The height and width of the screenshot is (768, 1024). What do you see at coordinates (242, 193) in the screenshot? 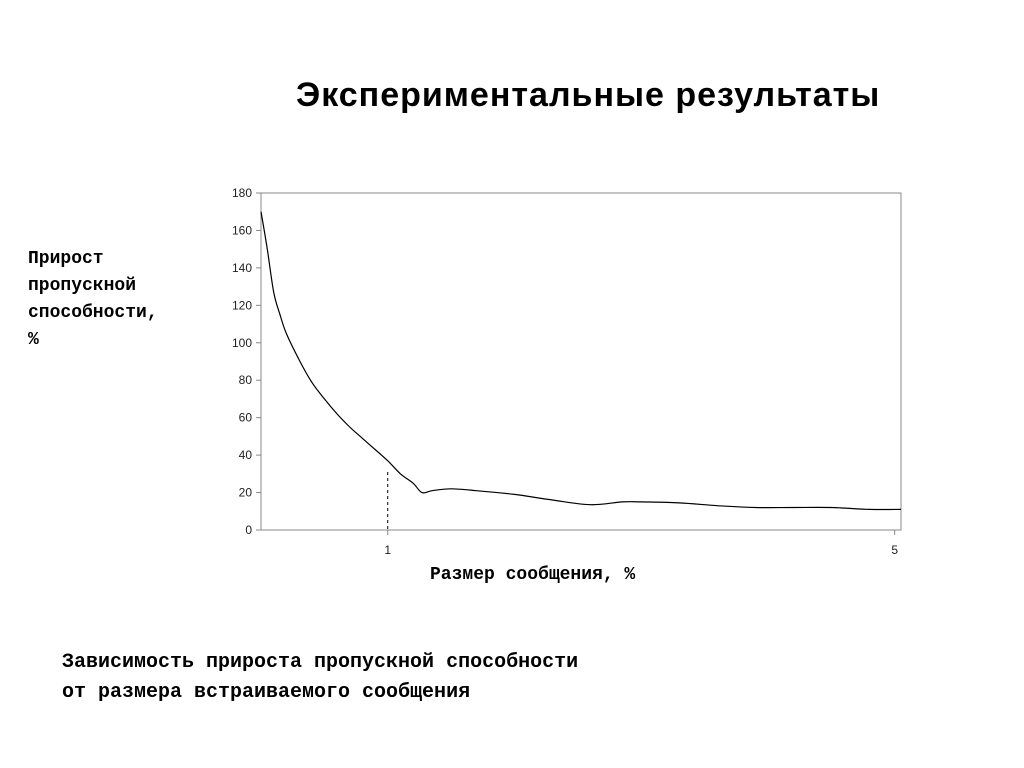
I see `y-tick-label: 180` at bounding box center [242, 193].